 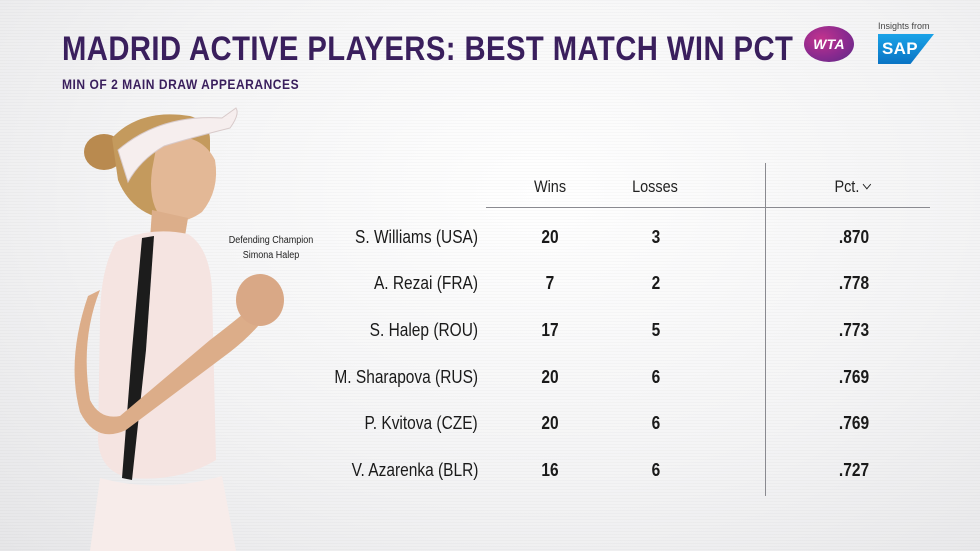 What do you see at coordinates (271, 240) in the screenshot?
I see `caption-line-1: Defending Champion` at bounding box center [271, 240].